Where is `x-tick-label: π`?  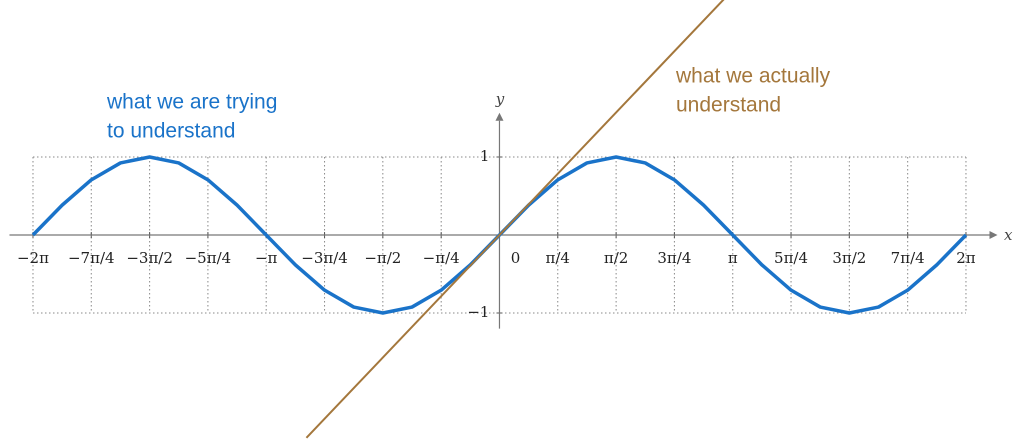 x-tick-label: π is located at coordinates (733, 258).